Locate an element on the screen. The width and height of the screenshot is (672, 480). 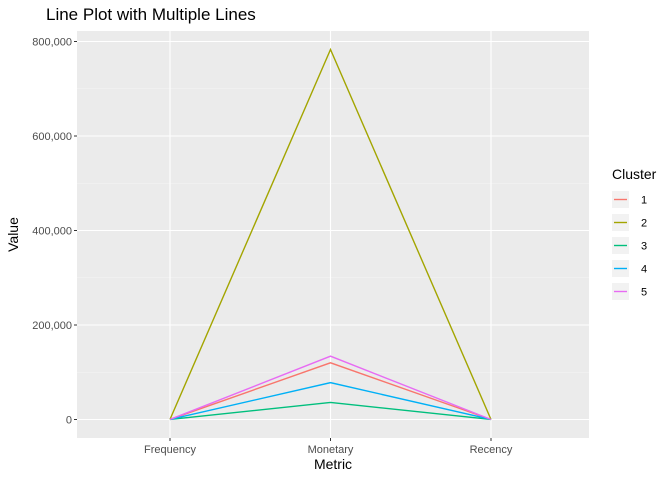
chart-title: Line Plot with Multiple Lines is located at coordinates (151, 14).